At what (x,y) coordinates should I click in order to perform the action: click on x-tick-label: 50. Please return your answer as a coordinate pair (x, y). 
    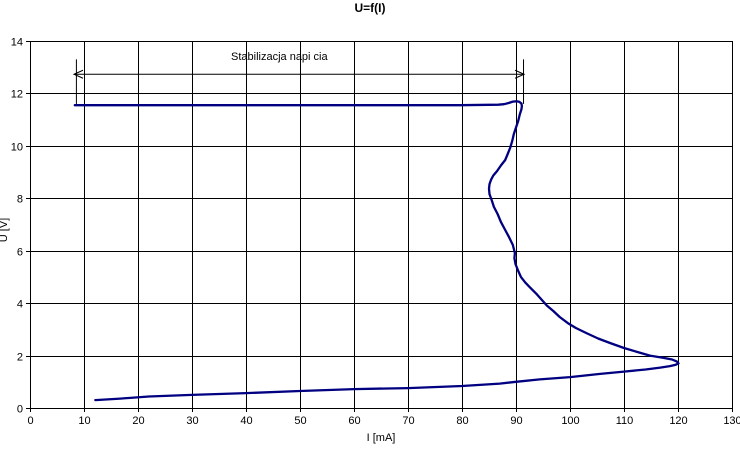
    Looking at the image, I should click on (300, 421).